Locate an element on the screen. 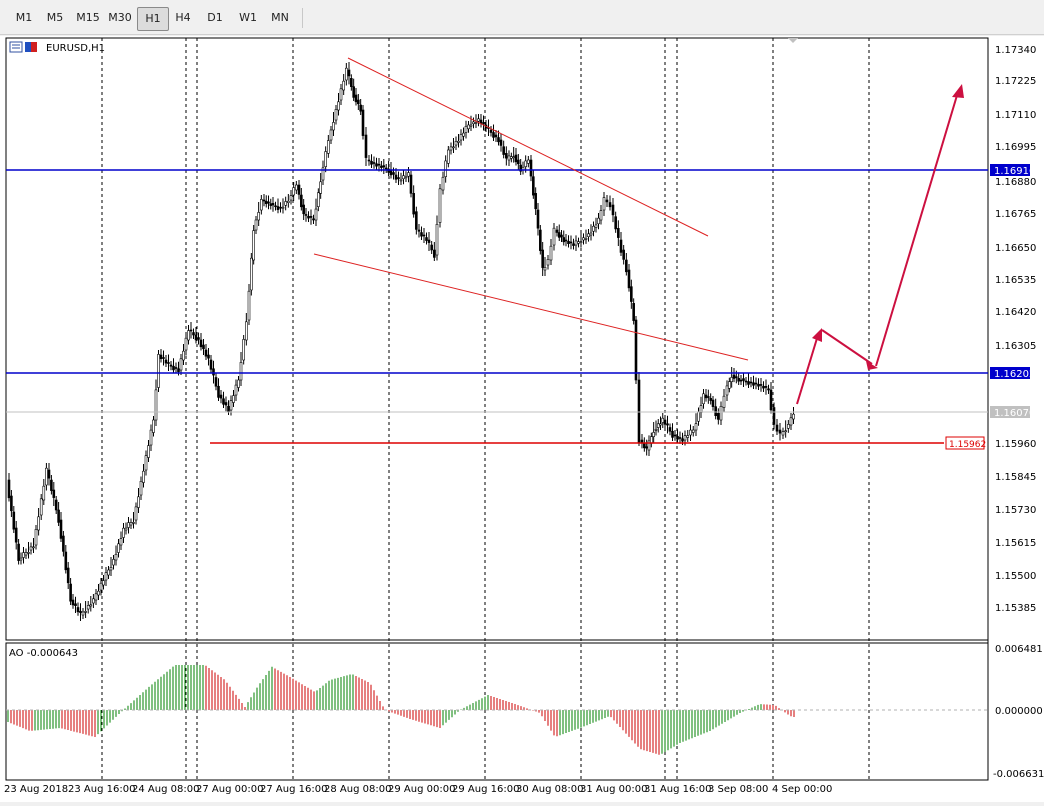  forecast-path is located at coordinates (877, 248).